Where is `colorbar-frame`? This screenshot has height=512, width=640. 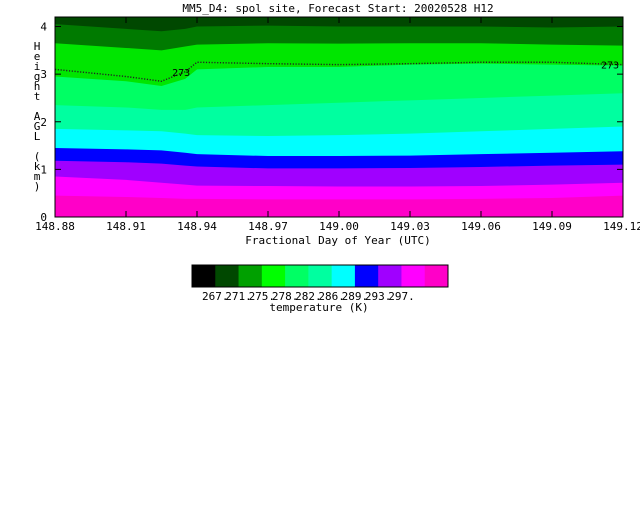
colorbar-frame is located at coordinates (320, 276).